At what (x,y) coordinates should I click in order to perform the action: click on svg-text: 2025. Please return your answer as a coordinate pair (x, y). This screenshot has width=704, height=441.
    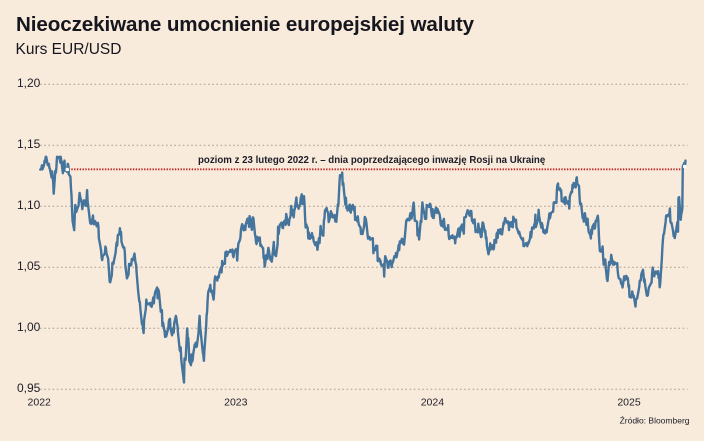
    Looking at the image, I should click on (629, 403).